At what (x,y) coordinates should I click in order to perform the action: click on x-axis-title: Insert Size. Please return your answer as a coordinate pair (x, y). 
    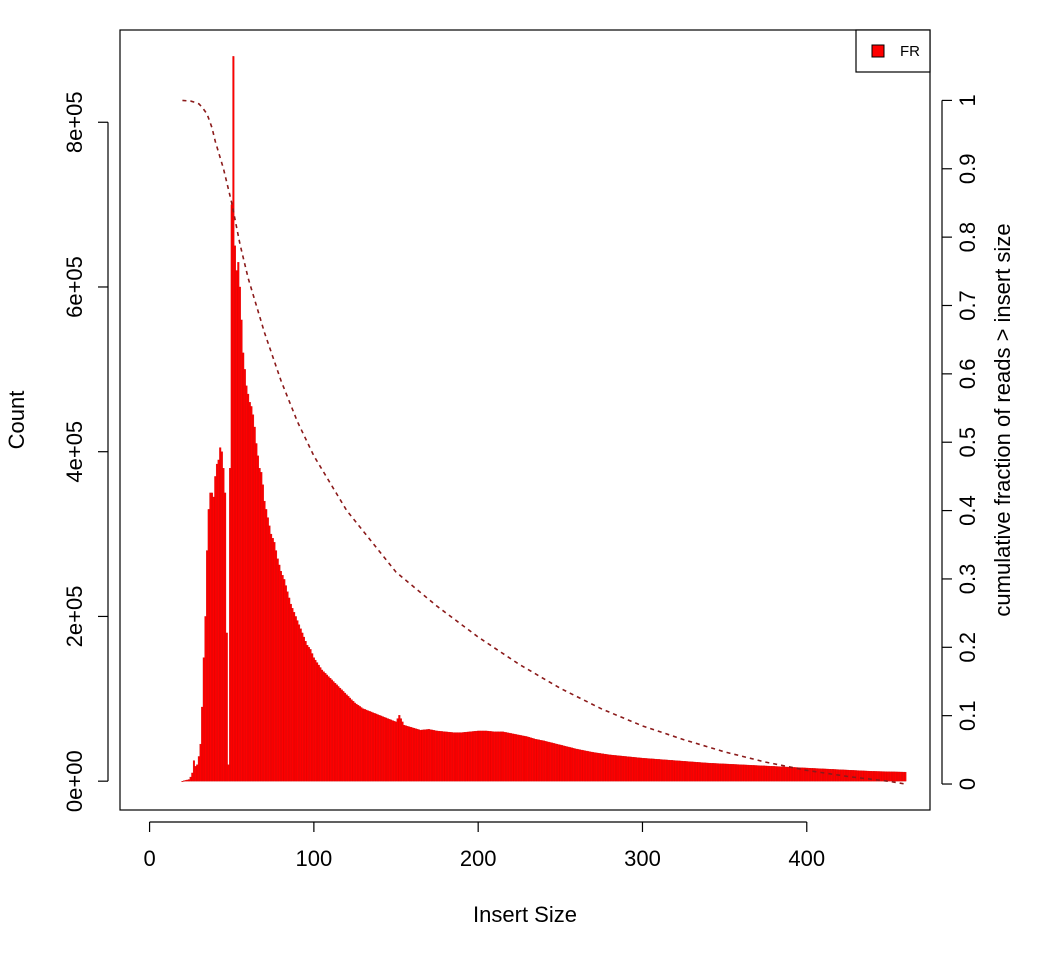
    Looking at the image, I should click on (525, 914).